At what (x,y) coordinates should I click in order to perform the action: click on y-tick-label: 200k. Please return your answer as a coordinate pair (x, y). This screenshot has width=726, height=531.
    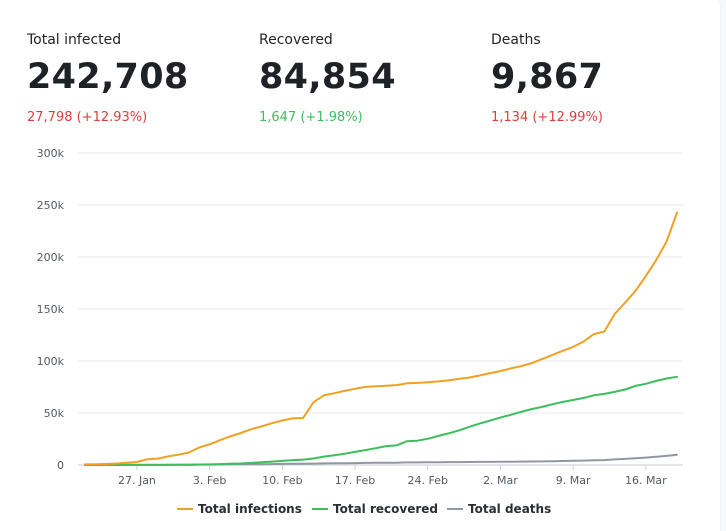
    Looking at the image, I should click on (51, 257).